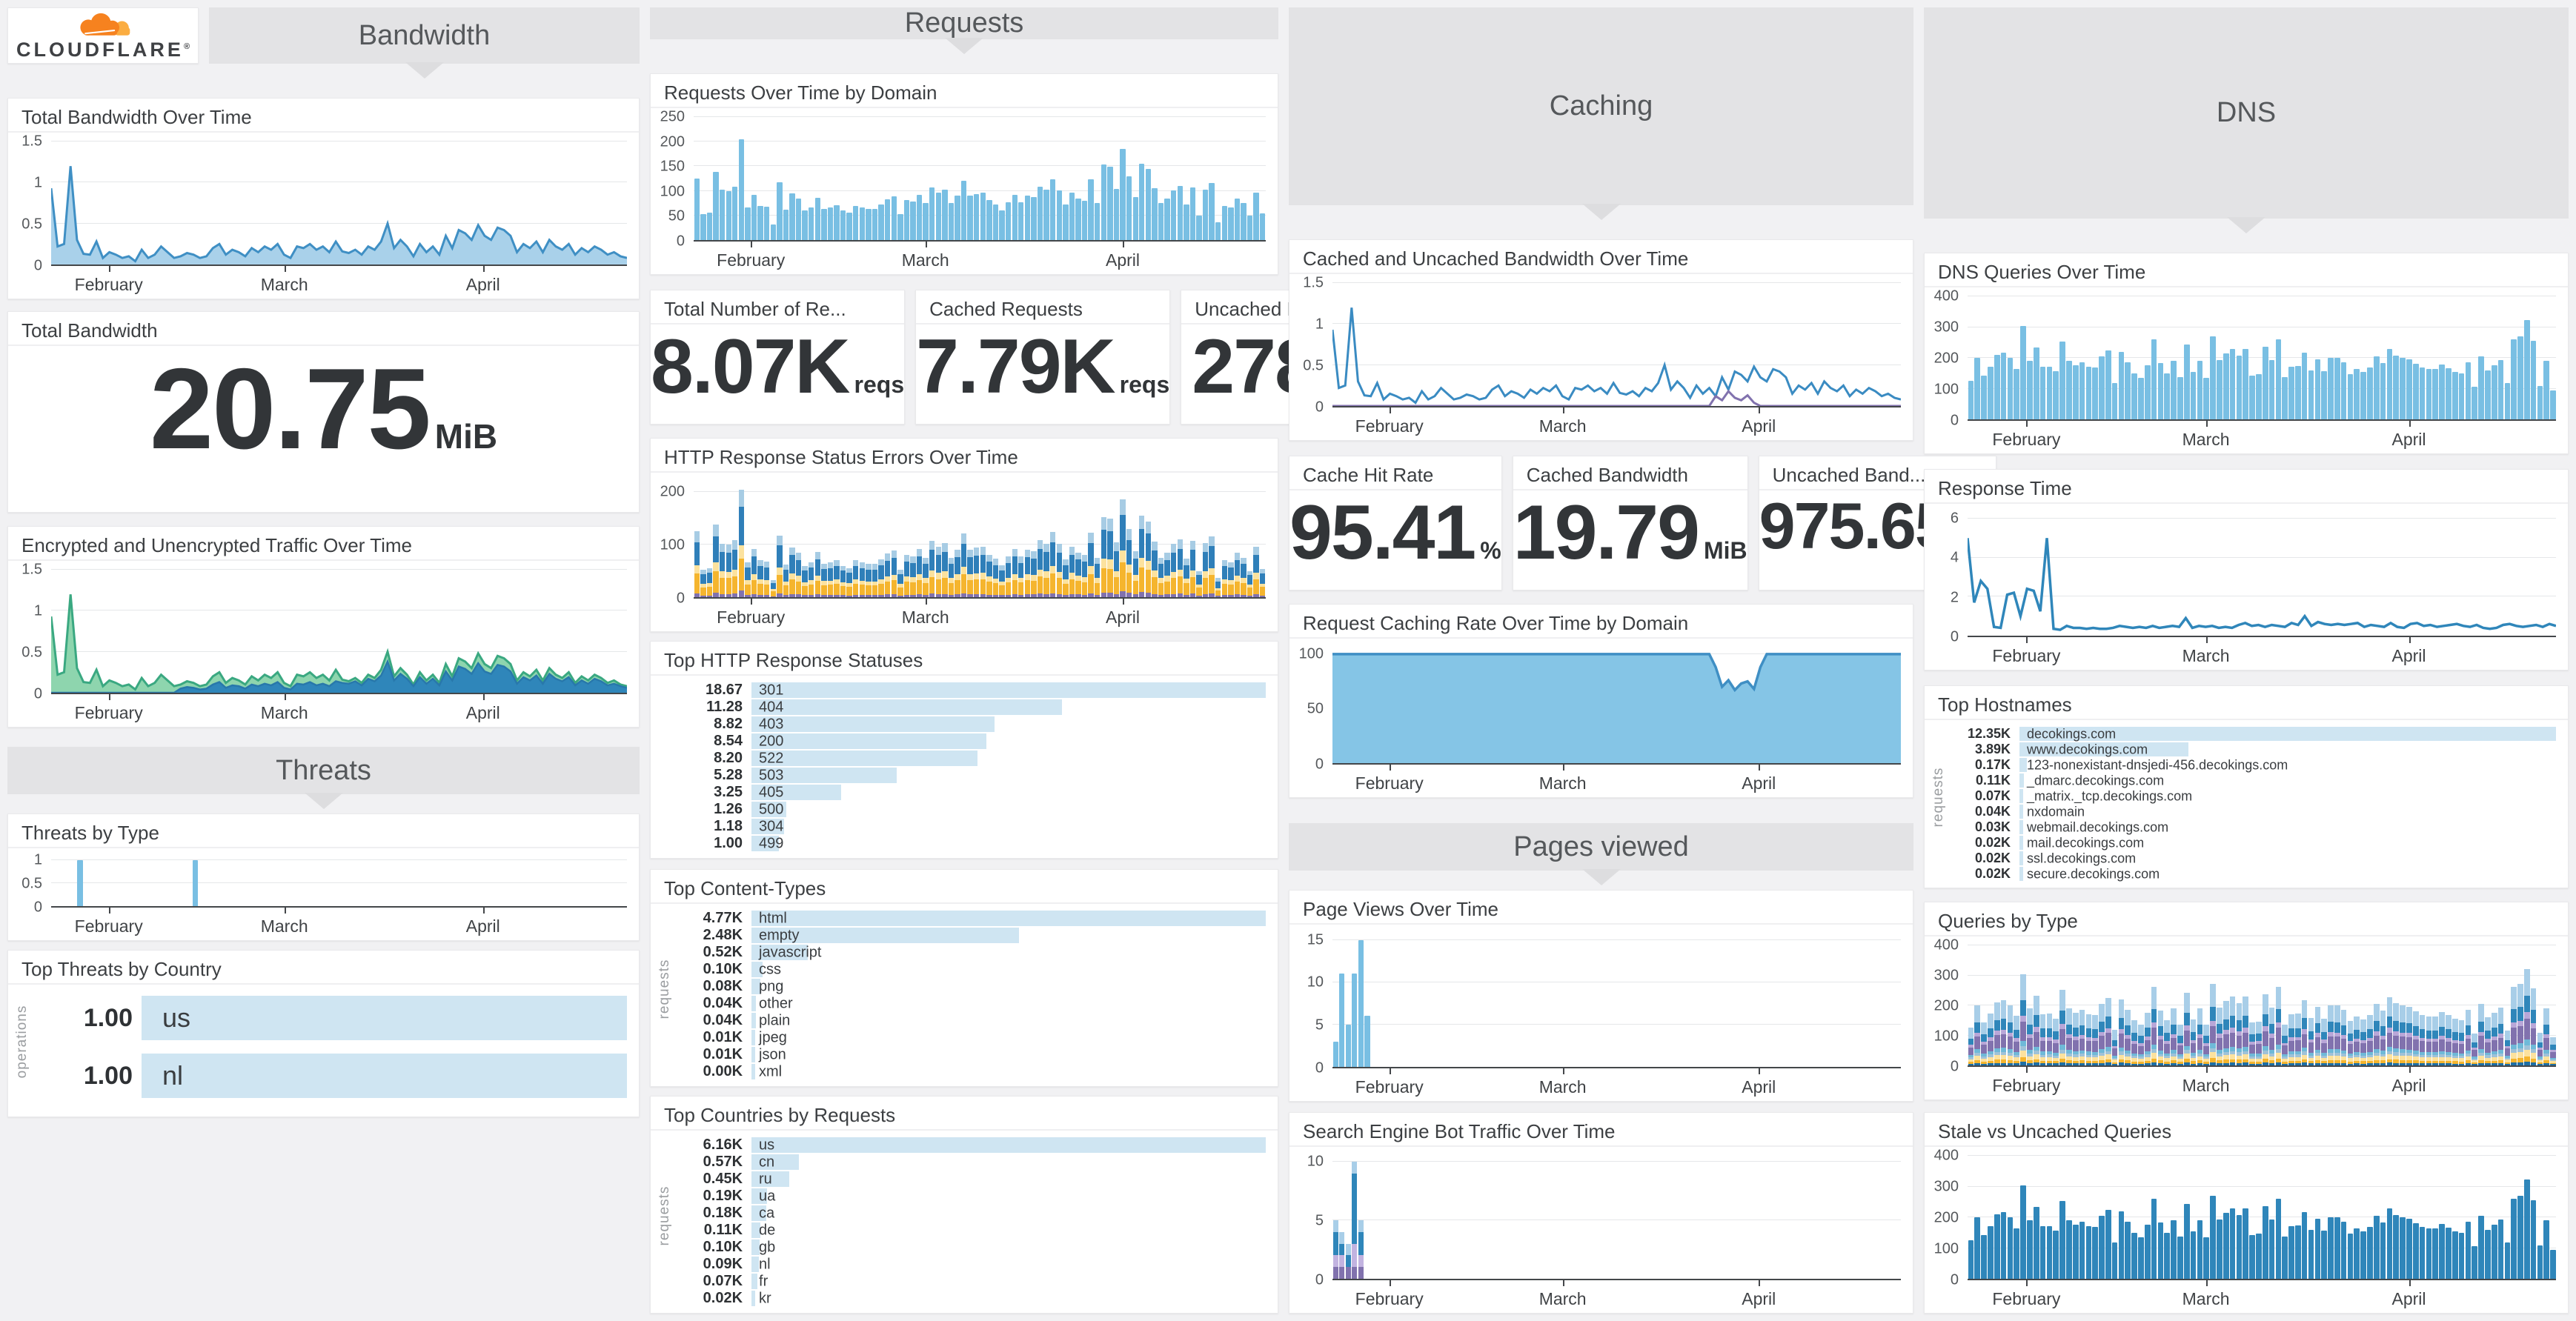 The width and height of the screenshot is (2576, 1321). Describe the element at coordinates (2067, 873) in the screenshot. I see `hbar-row: 0.02K secure.decokings.com` at that location.